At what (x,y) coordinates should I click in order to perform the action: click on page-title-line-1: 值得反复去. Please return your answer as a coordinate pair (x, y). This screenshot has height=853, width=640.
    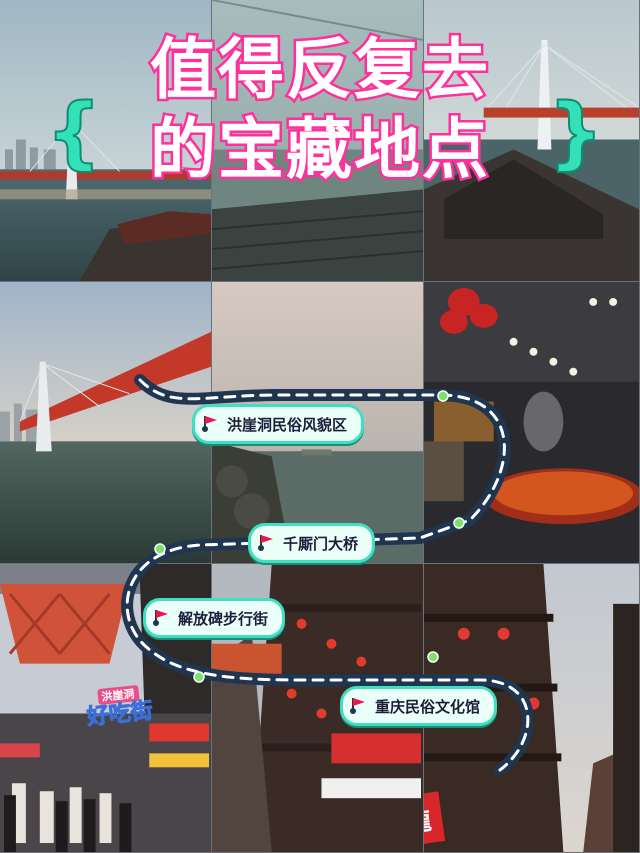
    Looking at the image, I should click on (319, 70).